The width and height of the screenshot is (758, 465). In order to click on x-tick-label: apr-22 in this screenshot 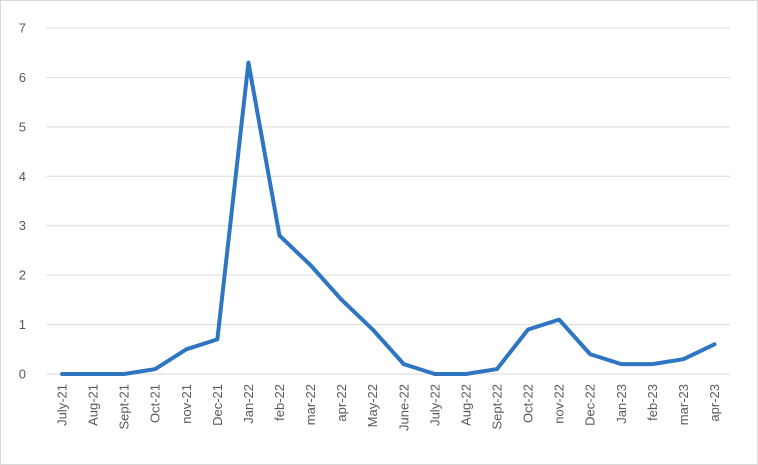, I will do `click(341, 403)`.